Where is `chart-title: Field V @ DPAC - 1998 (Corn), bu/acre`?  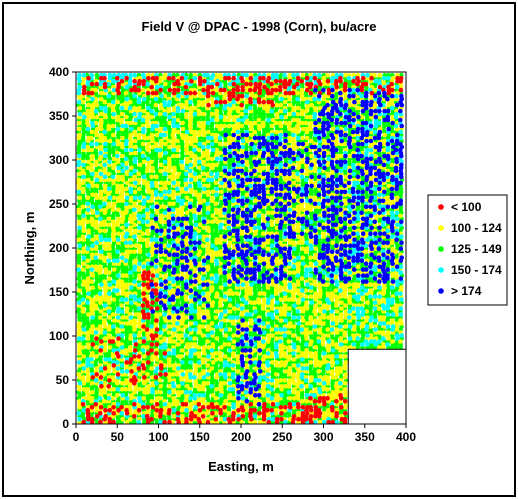
chart-title: Field V @ DPAC - 1998 (Corn), bu/acre is located at coordinates (259, 26).